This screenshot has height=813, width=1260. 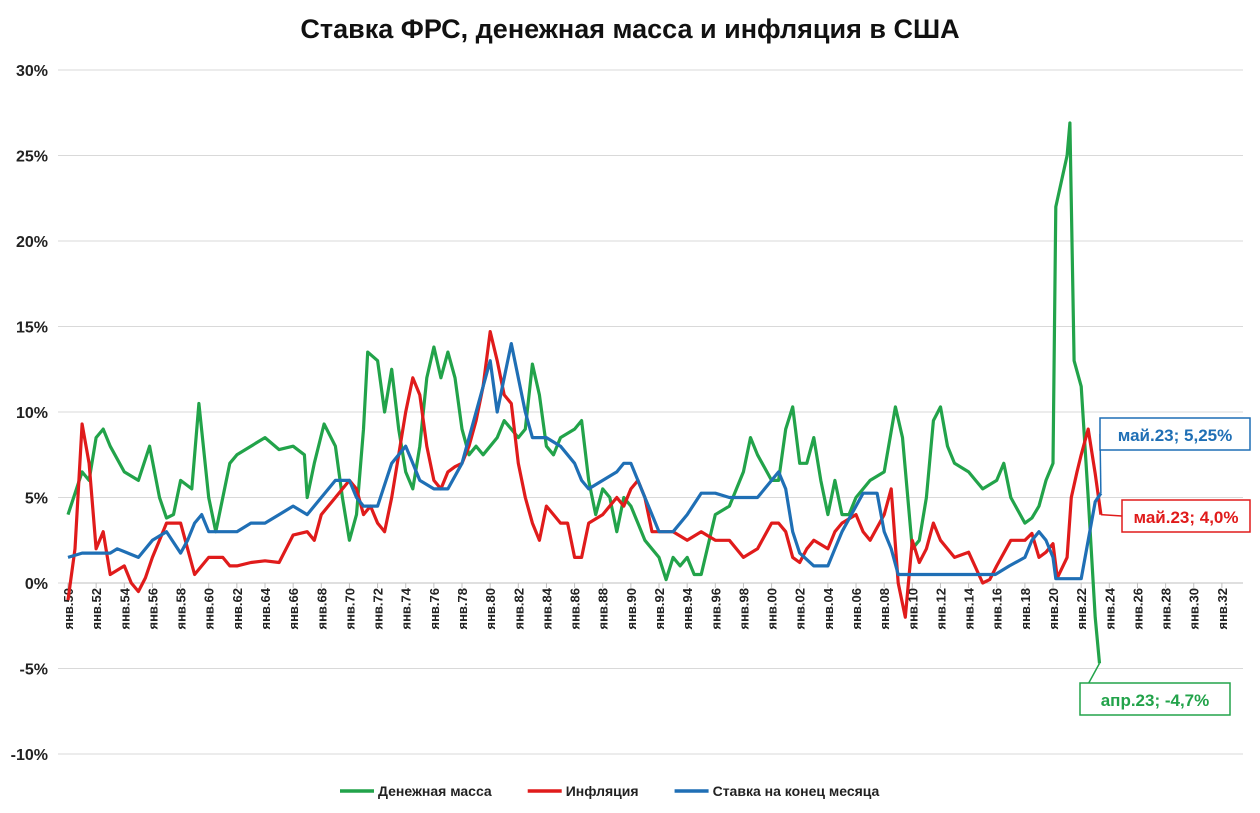 What do you see at coordinates (406, 608) in the screenshot?
I see `x-tick-label: янв.74` at bounding box center [406, 608].